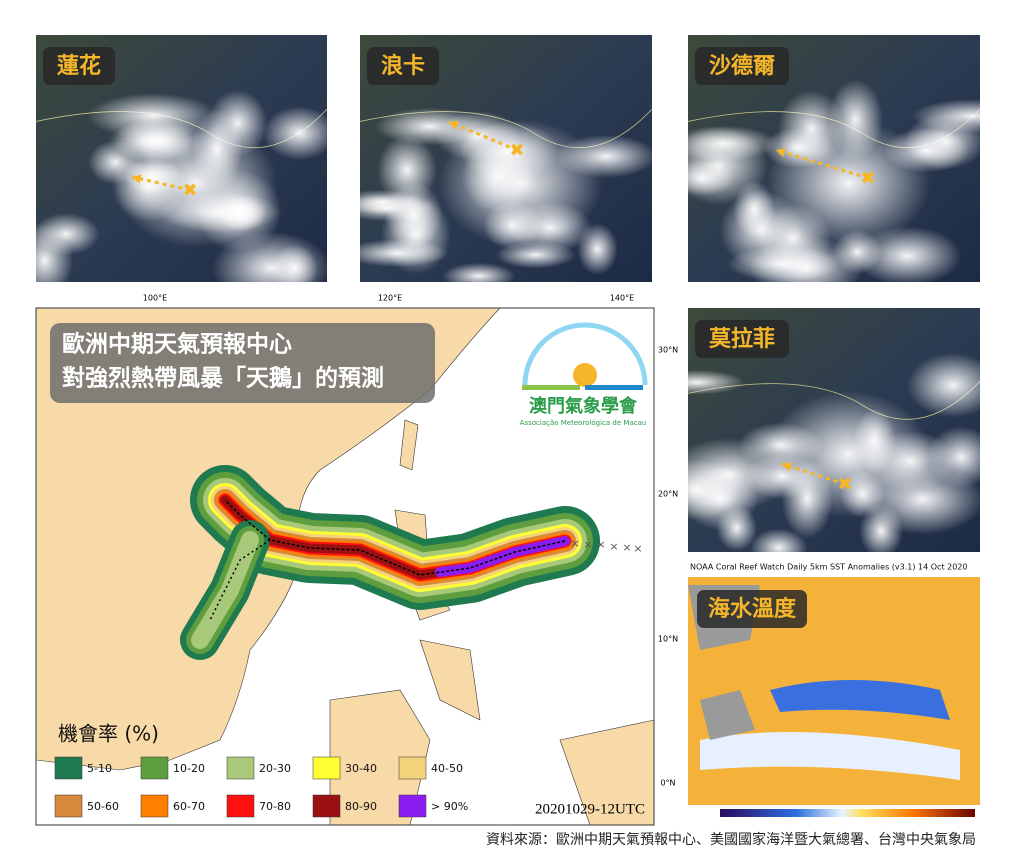  What do you see at coordinates (361, 768) in the screenshot?
I see `legend-label: 30-40` at bounding box center [361, 768].